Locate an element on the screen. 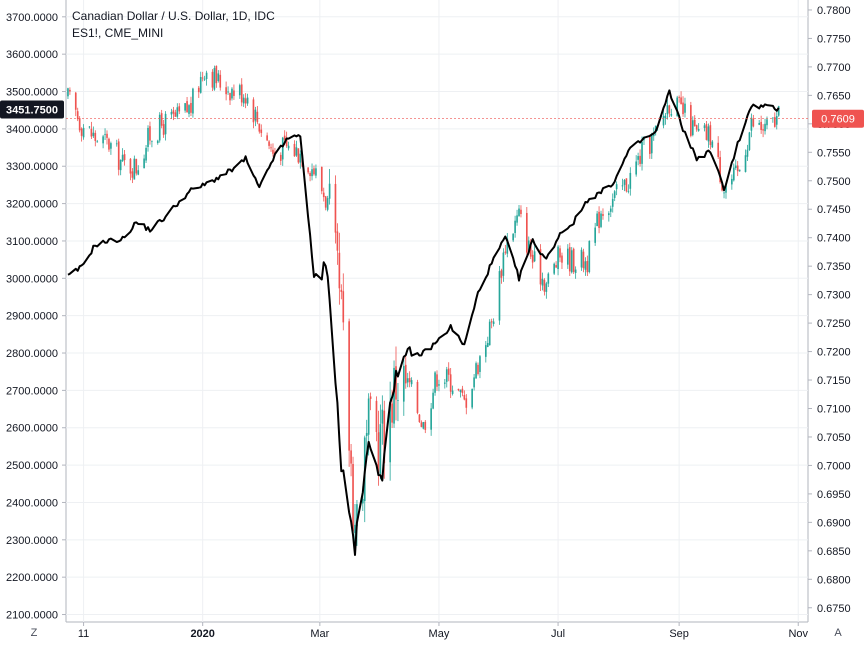  time-tick-label: Sep is located at coordinates (679, 634).